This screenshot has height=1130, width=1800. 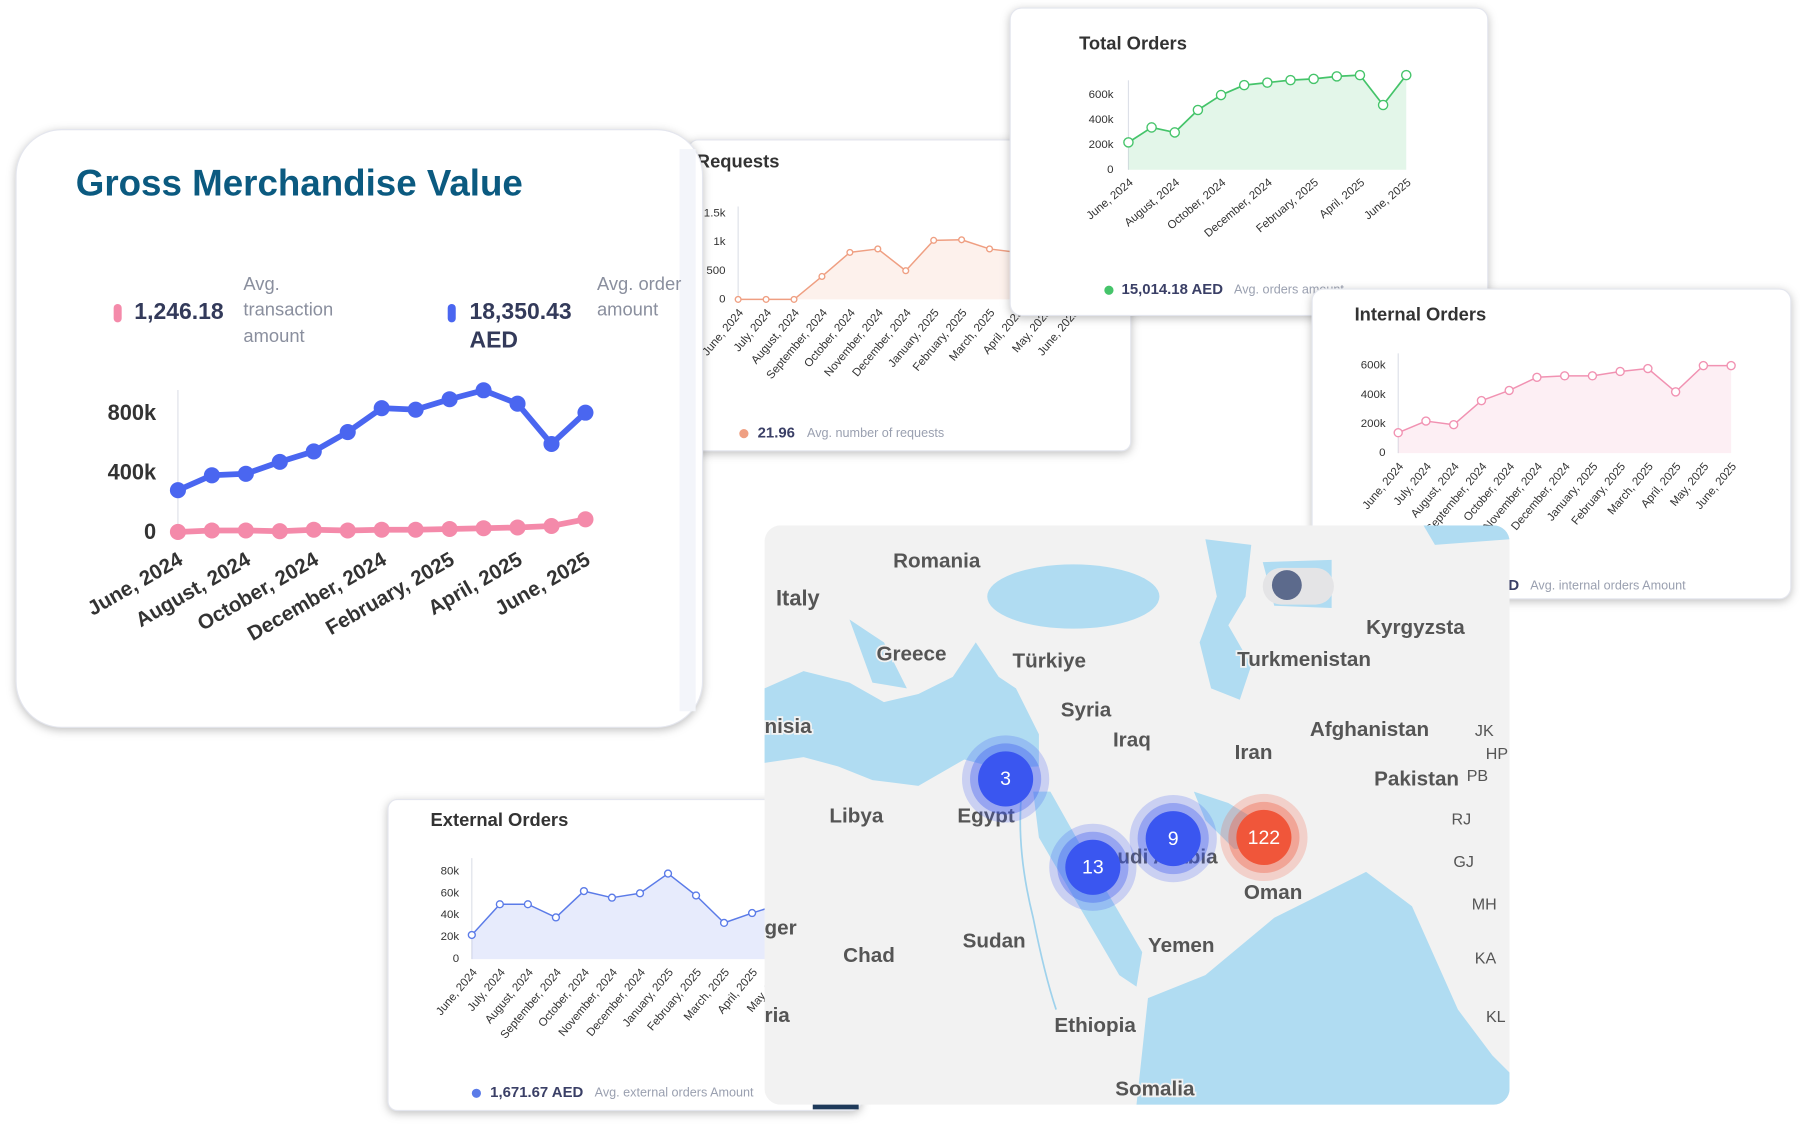 I want to click on y-tick-label: 800k, so click(x=132, y=412).